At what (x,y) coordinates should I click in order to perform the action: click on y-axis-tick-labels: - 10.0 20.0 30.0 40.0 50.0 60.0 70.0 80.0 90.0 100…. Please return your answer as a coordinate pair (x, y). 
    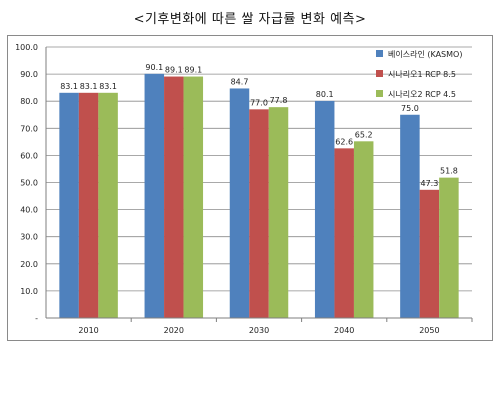
    Looking at the image, I should click on (26, 183).